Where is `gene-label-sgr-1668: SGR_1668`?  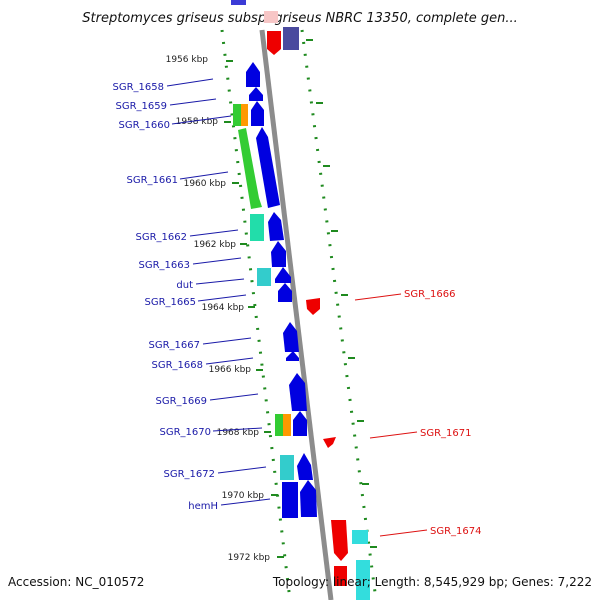
gene-label-sgr-1668: SGR_1668 is located at coordinates (178, 365).